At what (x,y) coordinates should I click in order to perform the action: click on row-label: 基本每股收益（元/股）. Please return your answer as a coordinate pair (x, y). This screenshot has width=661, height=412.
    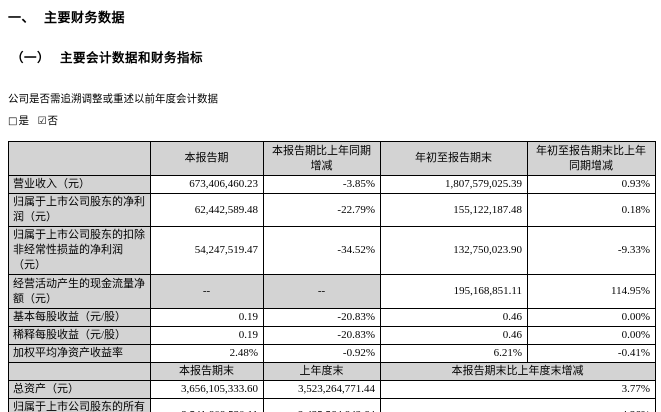
    Looking at the image, I should click on (79, 317).